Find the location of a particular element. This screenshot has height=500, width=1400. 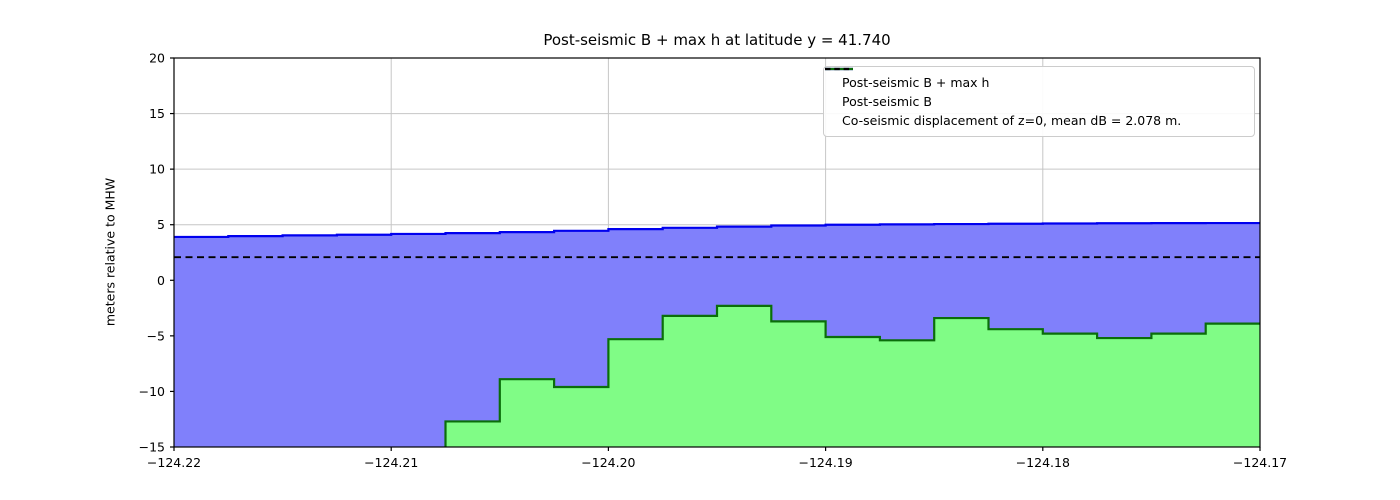

x-tick-label: −124.20 is located at coordinates (608, 462).